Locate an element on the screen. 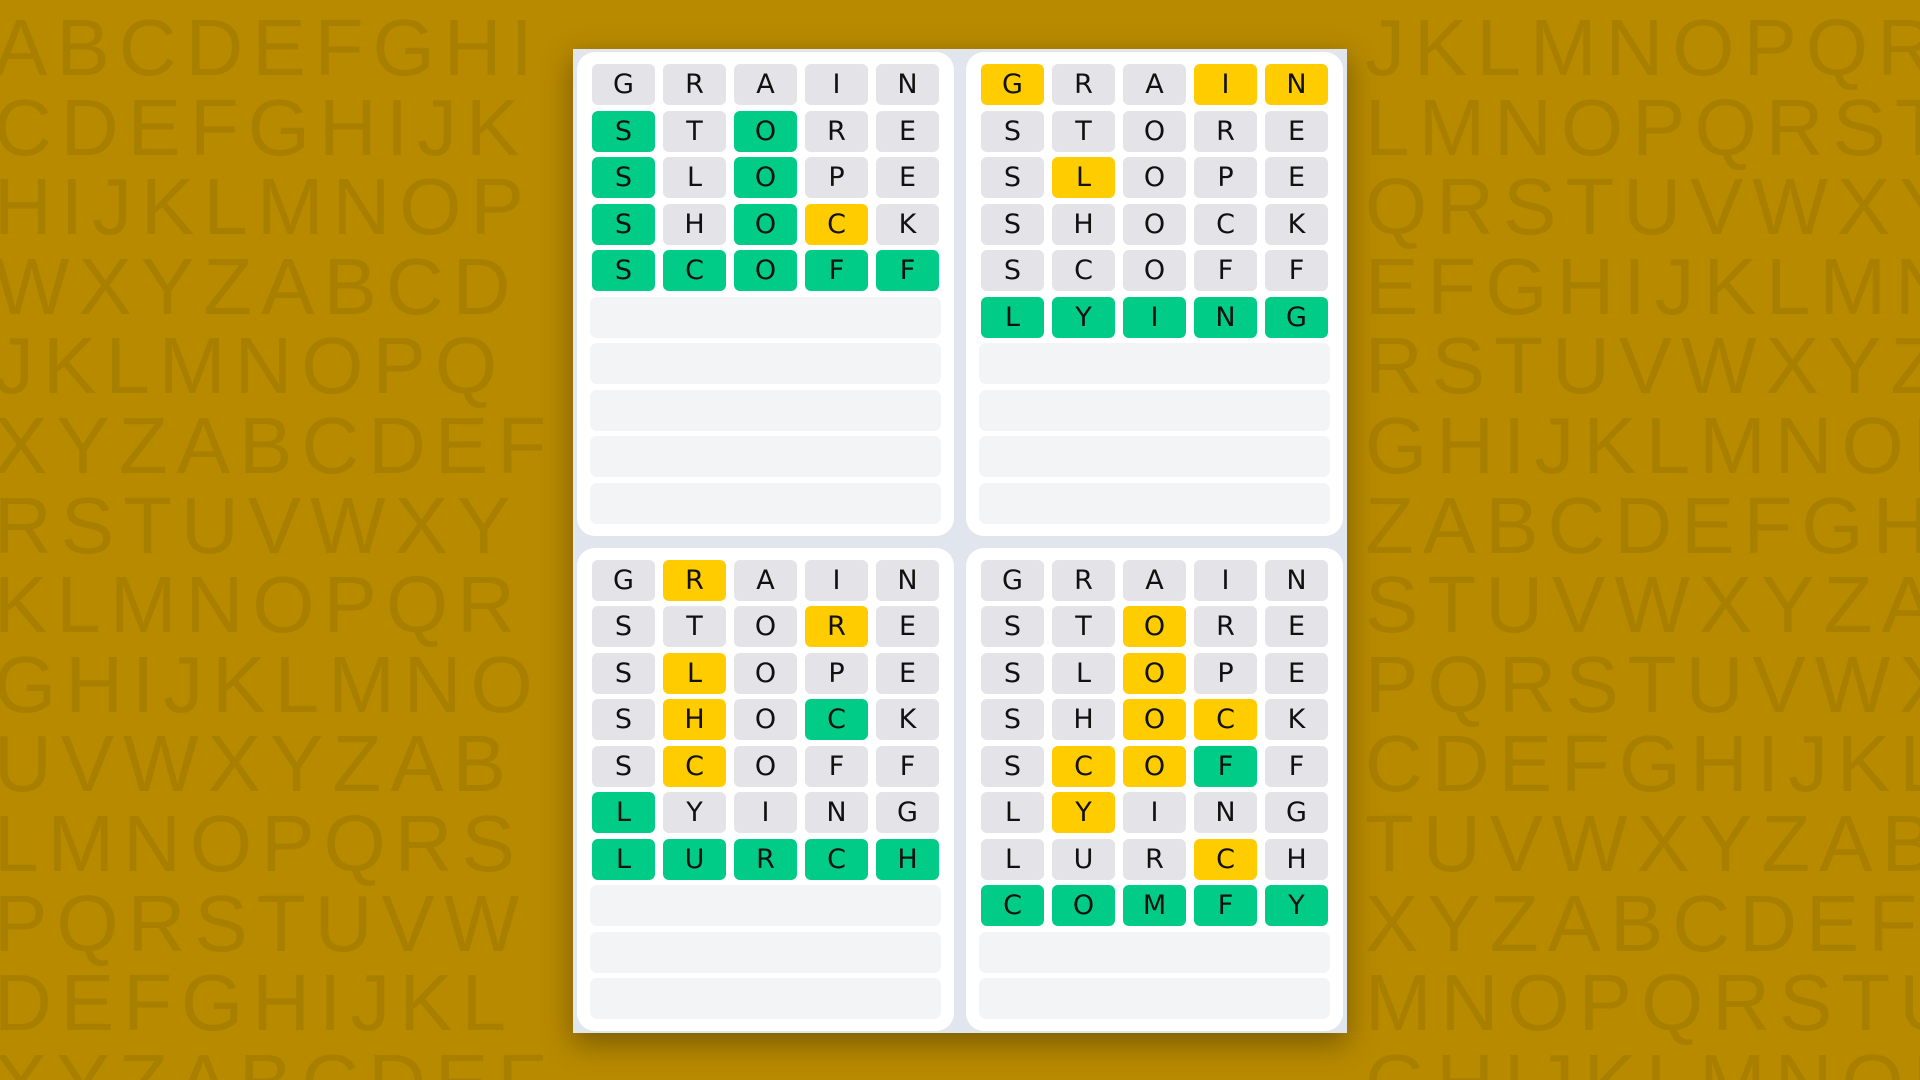 The image size is (1920, 1080). tile-correct: S is located at coordinates (623, 131).